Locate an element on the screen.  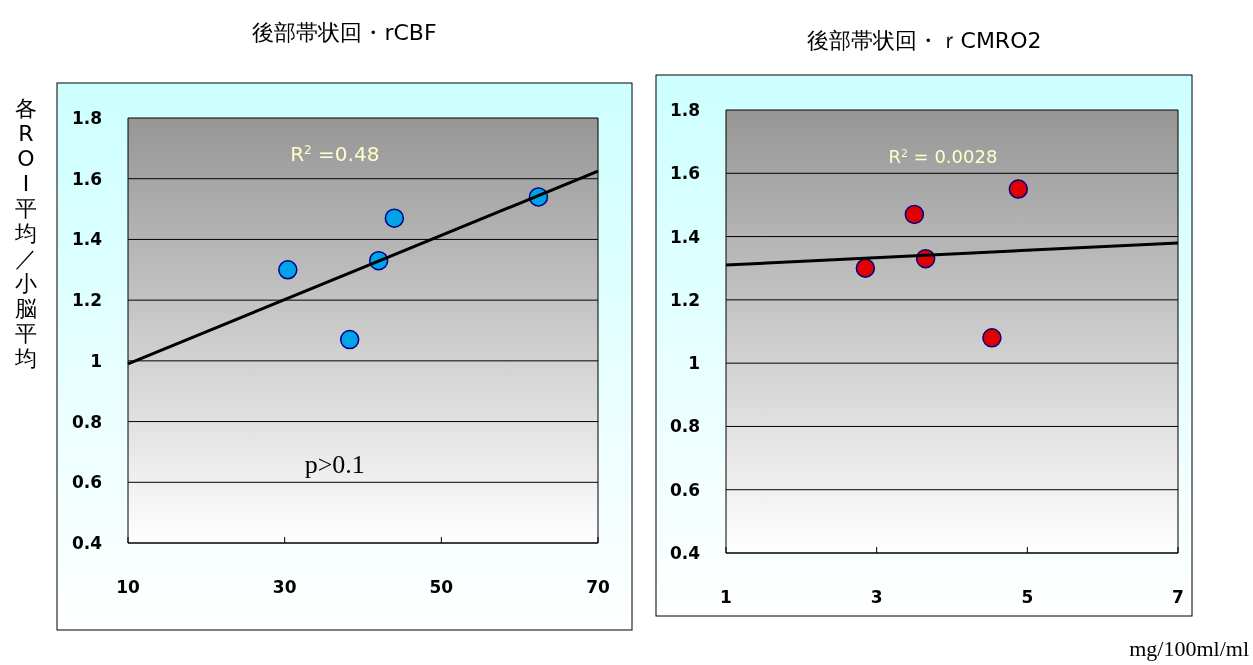
x-tick-label: 30 is located at coordinates (284, 587).